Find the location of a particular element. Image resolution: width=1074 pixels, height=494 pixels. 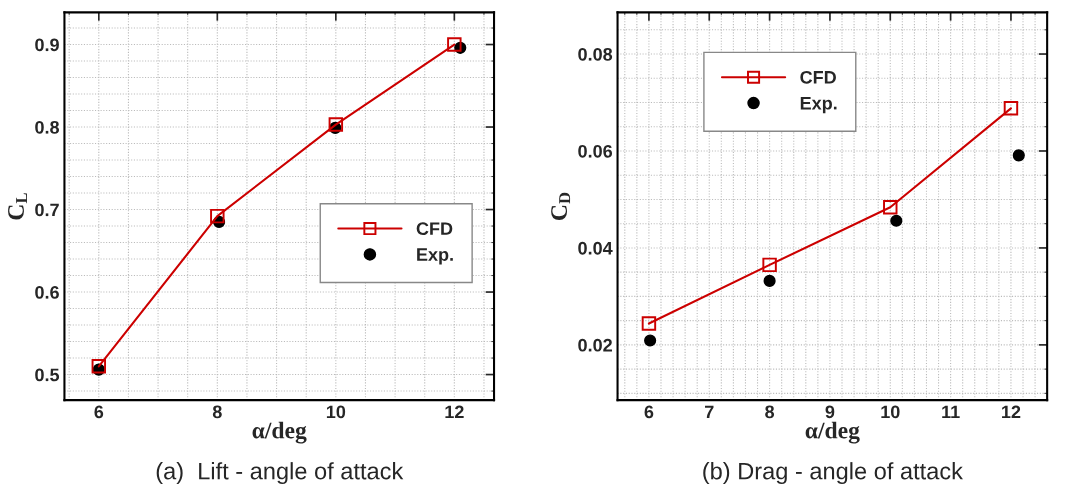

x-tick-label: 11 is located at coordinates (951, 412).